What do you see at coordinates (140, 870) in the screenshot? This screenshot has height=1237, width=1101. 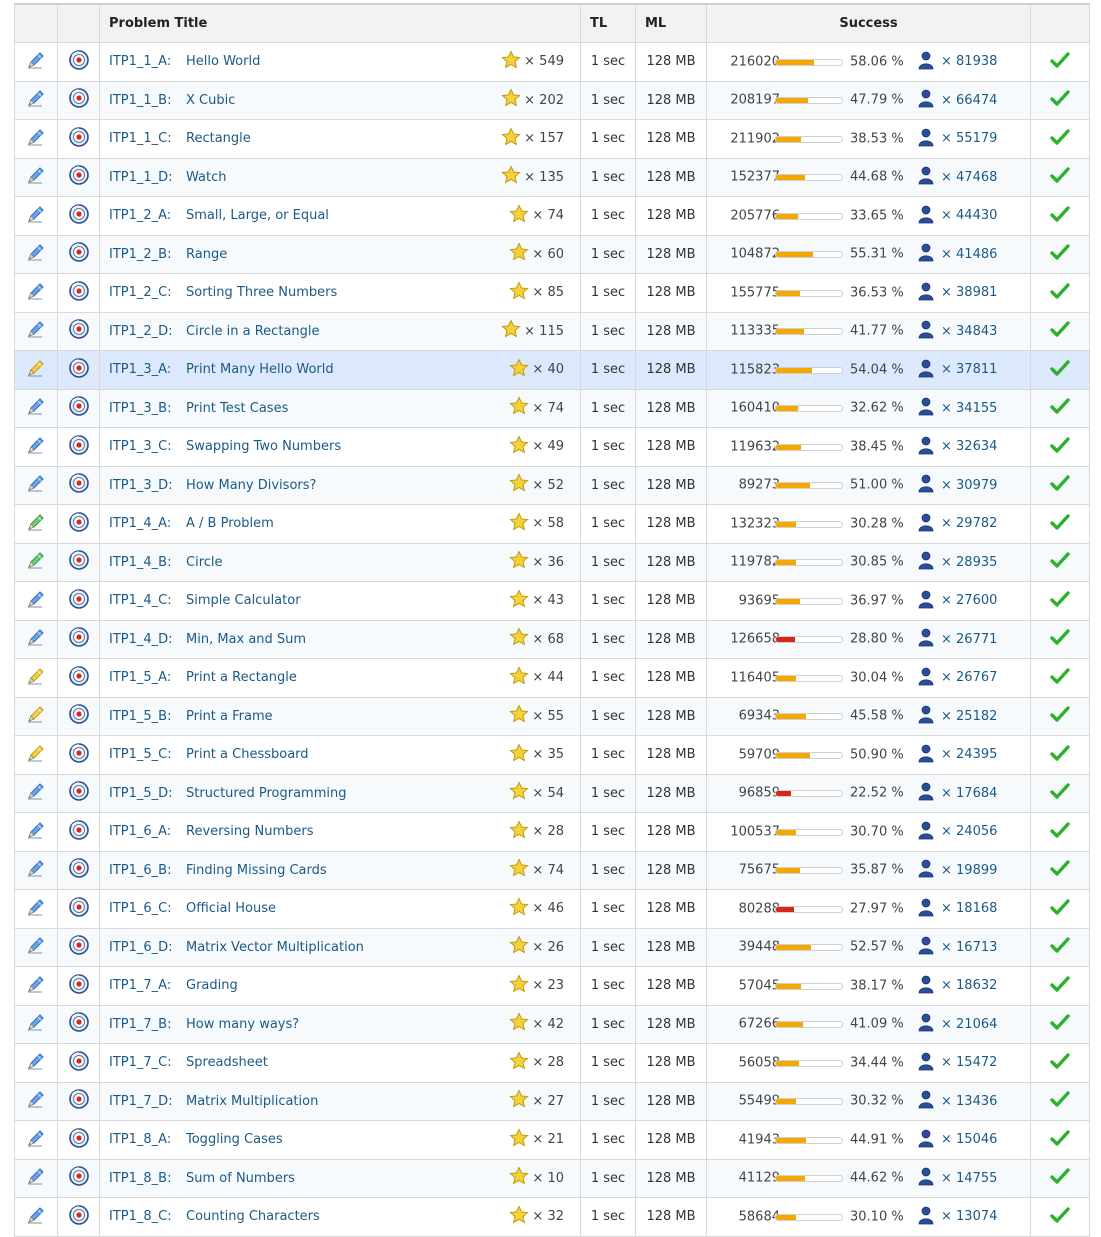 I see `problem-id-link: ITP1_6_B:` at bounding box center [140, 870].